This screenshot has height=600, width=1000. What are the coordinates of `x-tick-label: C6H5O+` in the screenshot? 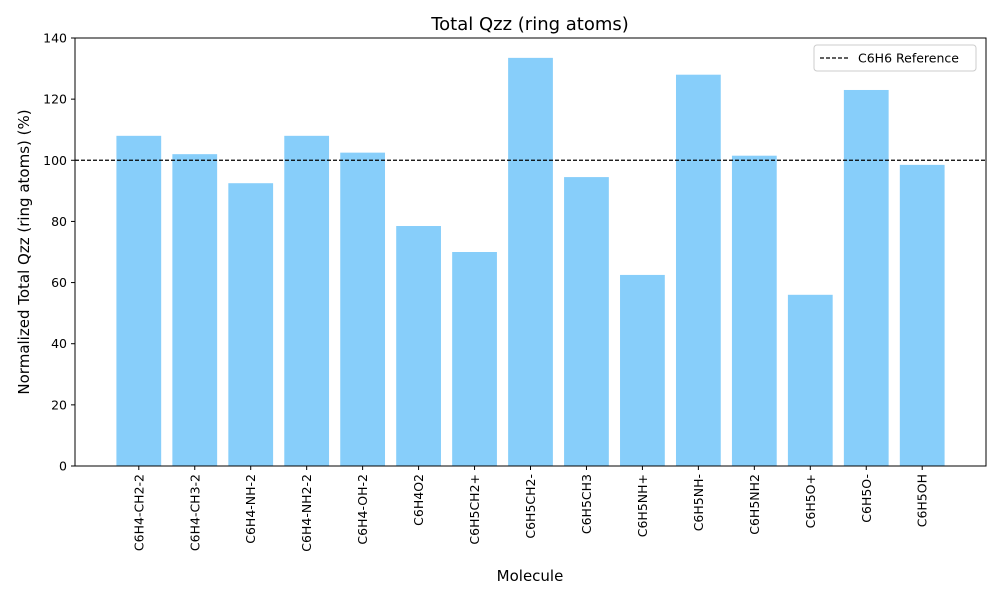 It's located at (810, 501).